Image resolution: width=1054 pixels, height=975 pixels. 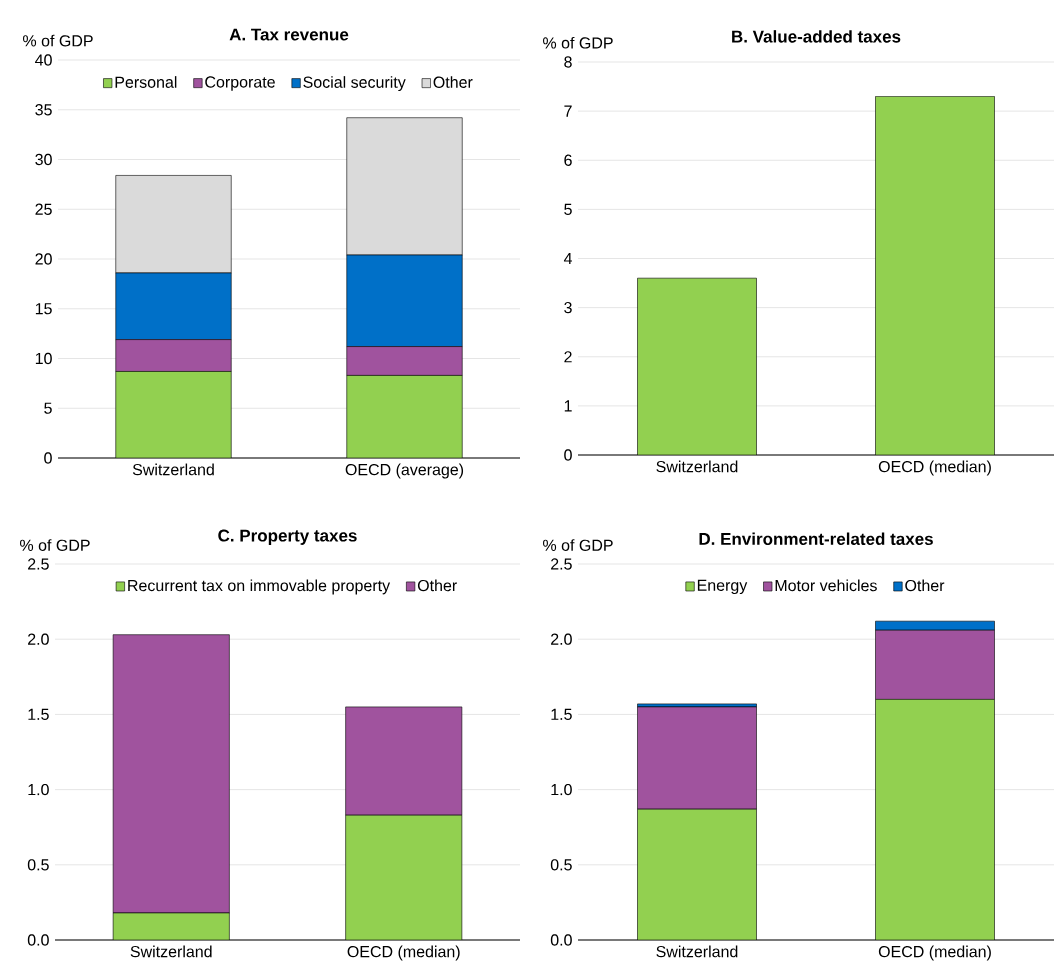 I want to click on y-tick-label: 15, so click(x=43, y=309).